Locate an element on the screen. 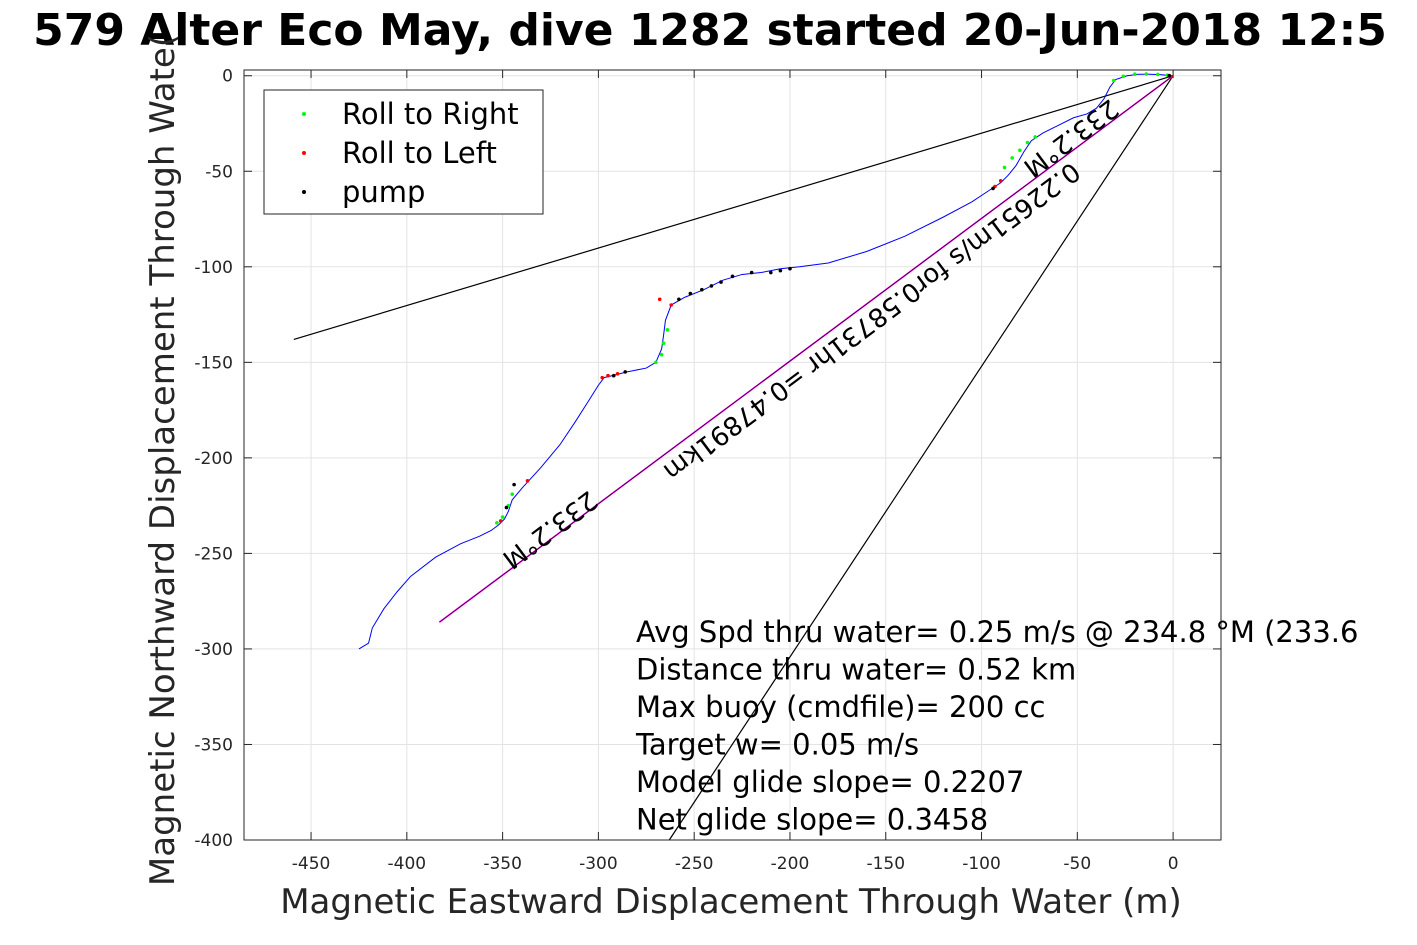  legend-label: Roll to Right is located at coordinates (430, 114).